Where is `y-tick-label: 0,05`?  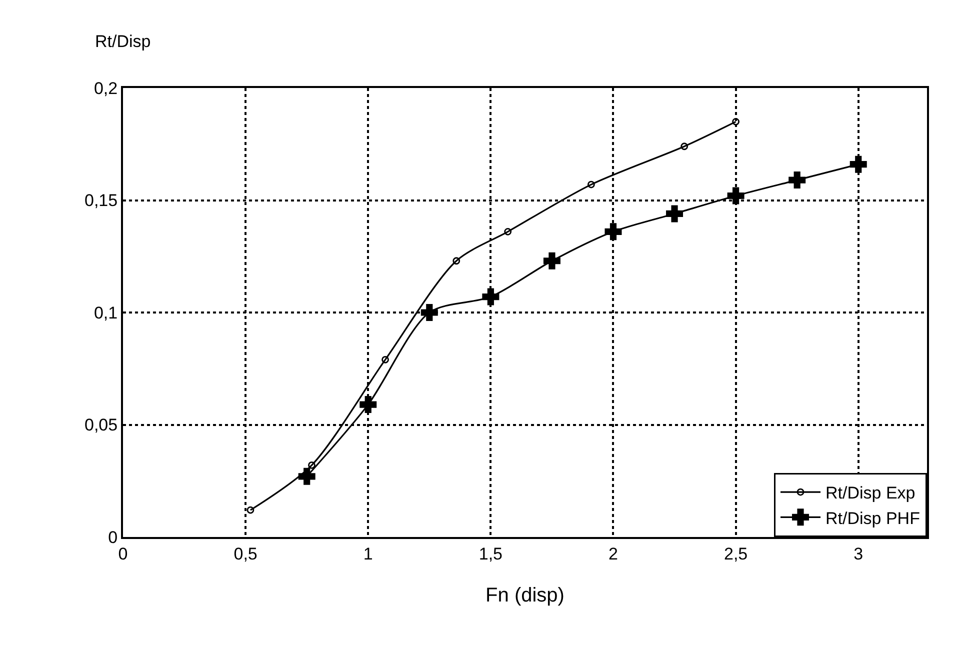 y-tick-label: 0,05 is located at coordinates (101, 425).